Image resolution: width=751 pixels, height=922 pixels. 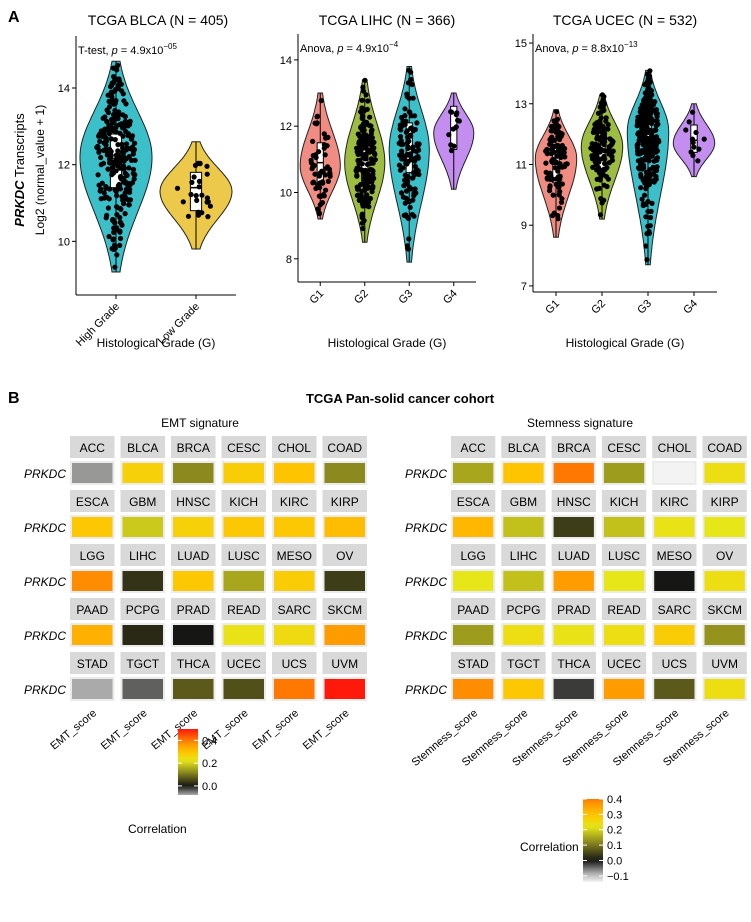 I want to click on heatmap-tile-kich, so click(x=624, y=527).